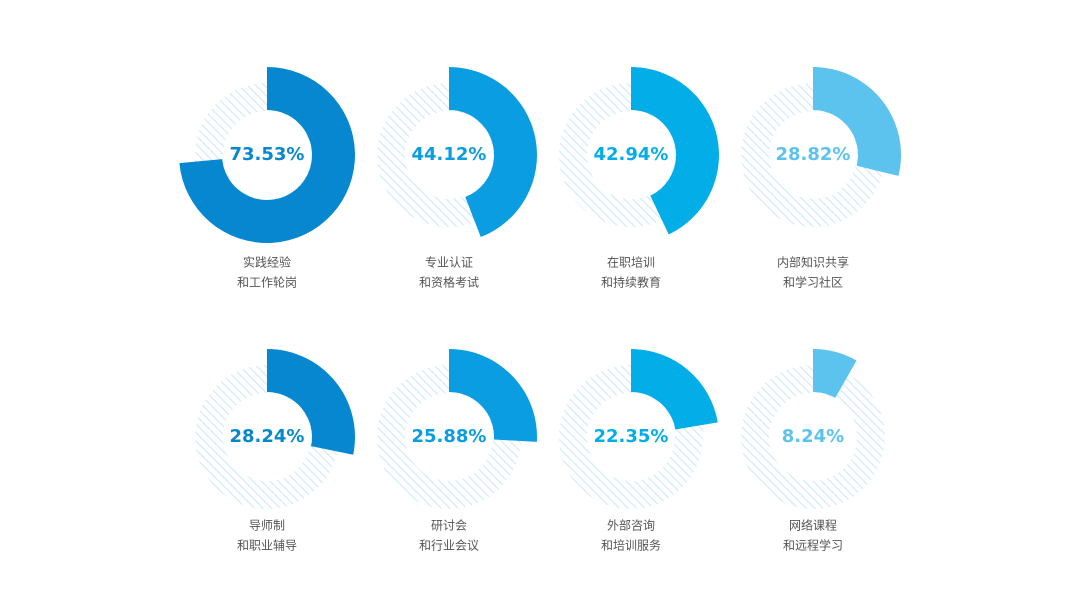 This screenshot has width=1080, height=607. Describe the element at coordinates (267, 436) in the screenshot. I see `value-label: 28.24%` at that location.